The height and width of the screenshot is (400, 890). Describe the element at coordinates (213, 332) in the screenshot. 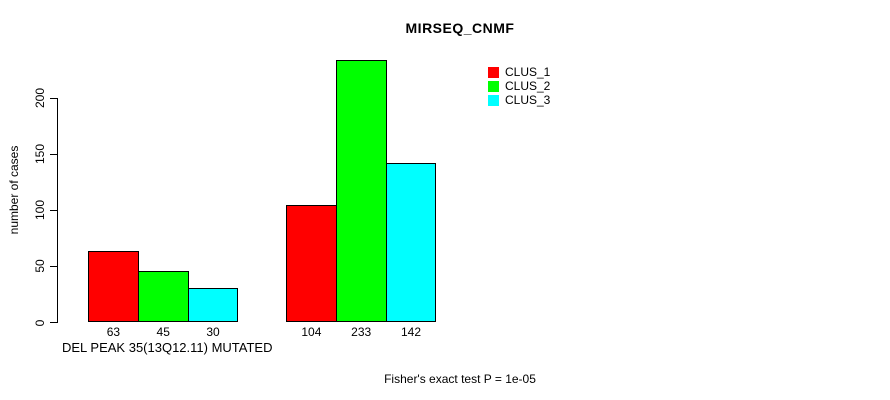

I see `bar-value-clus_3-group1: 30` at that location.